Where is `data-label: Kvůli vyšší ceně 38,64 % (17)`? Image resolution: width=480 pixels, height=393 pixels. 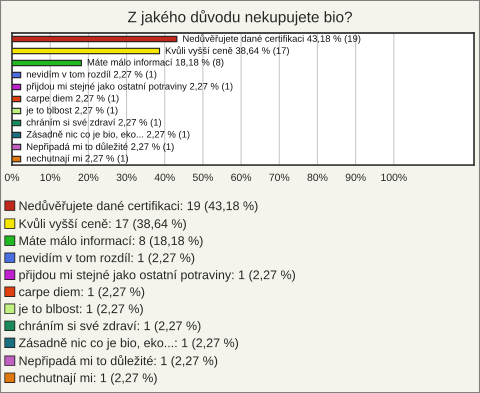 data-label: Kvůli vyšší ceně 38,64 % (17) is located at coordinates (227, 51).